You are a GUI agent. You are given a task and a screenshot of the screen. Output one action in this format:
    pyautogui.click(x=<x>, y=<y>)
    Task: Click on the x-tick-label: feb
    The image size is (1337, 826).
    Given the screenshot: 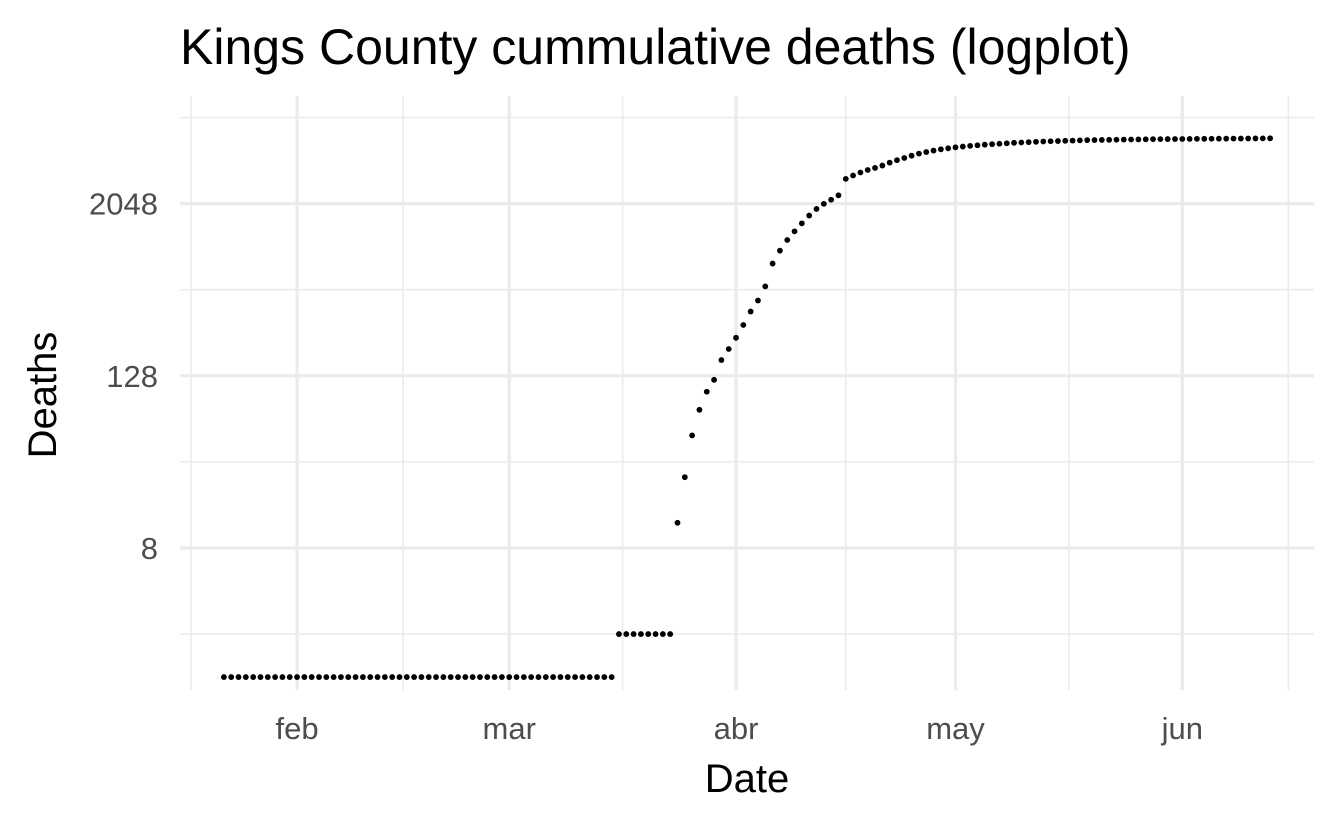 What is the action you would take?
    pyautogui.click(x=297, y=728)
    